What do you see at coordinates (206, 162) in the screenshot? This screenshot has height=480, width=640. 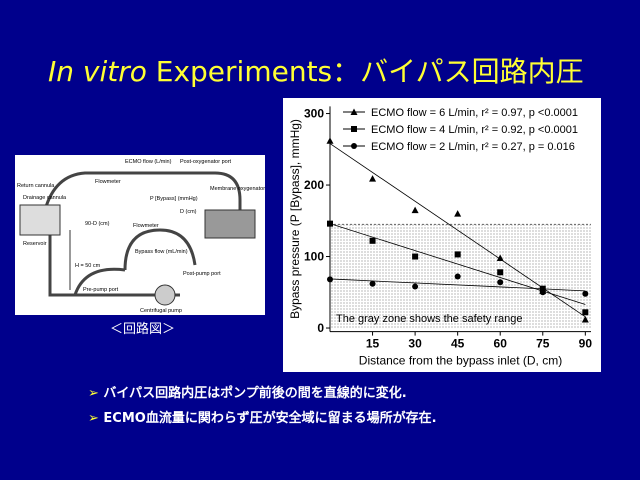 I see `diagram-label: Post-oxygenator port` at bounding box center [206, 162].